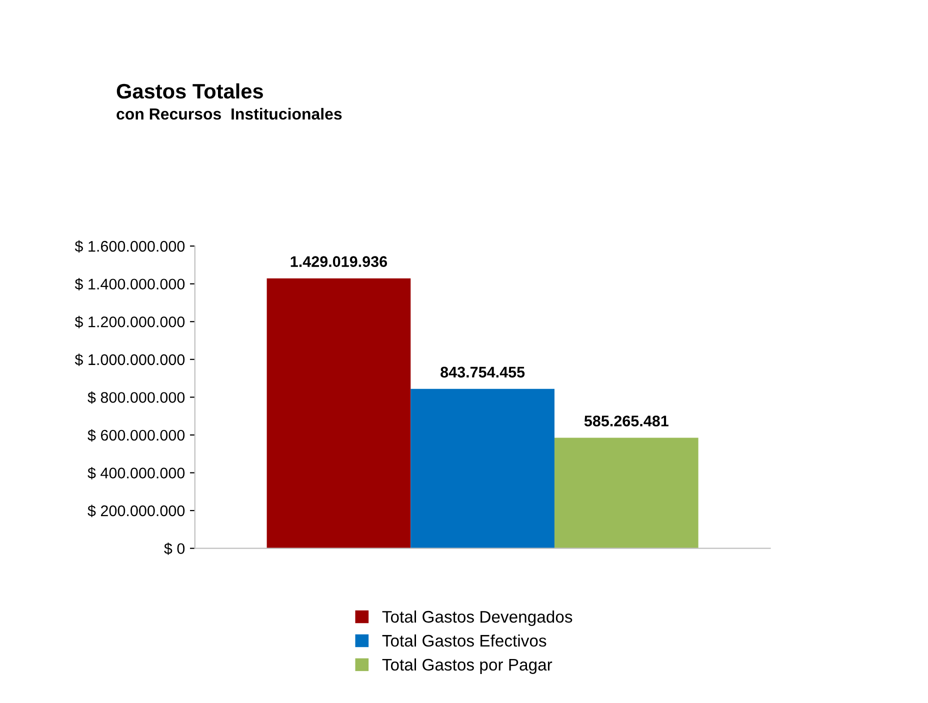 Image resolution: width=928 pixels, height=703 pixels. Describe the element at coordinates (129, 322) in the screenshot. I see `y-tick-label: $ 1.200.000.000` at that location.